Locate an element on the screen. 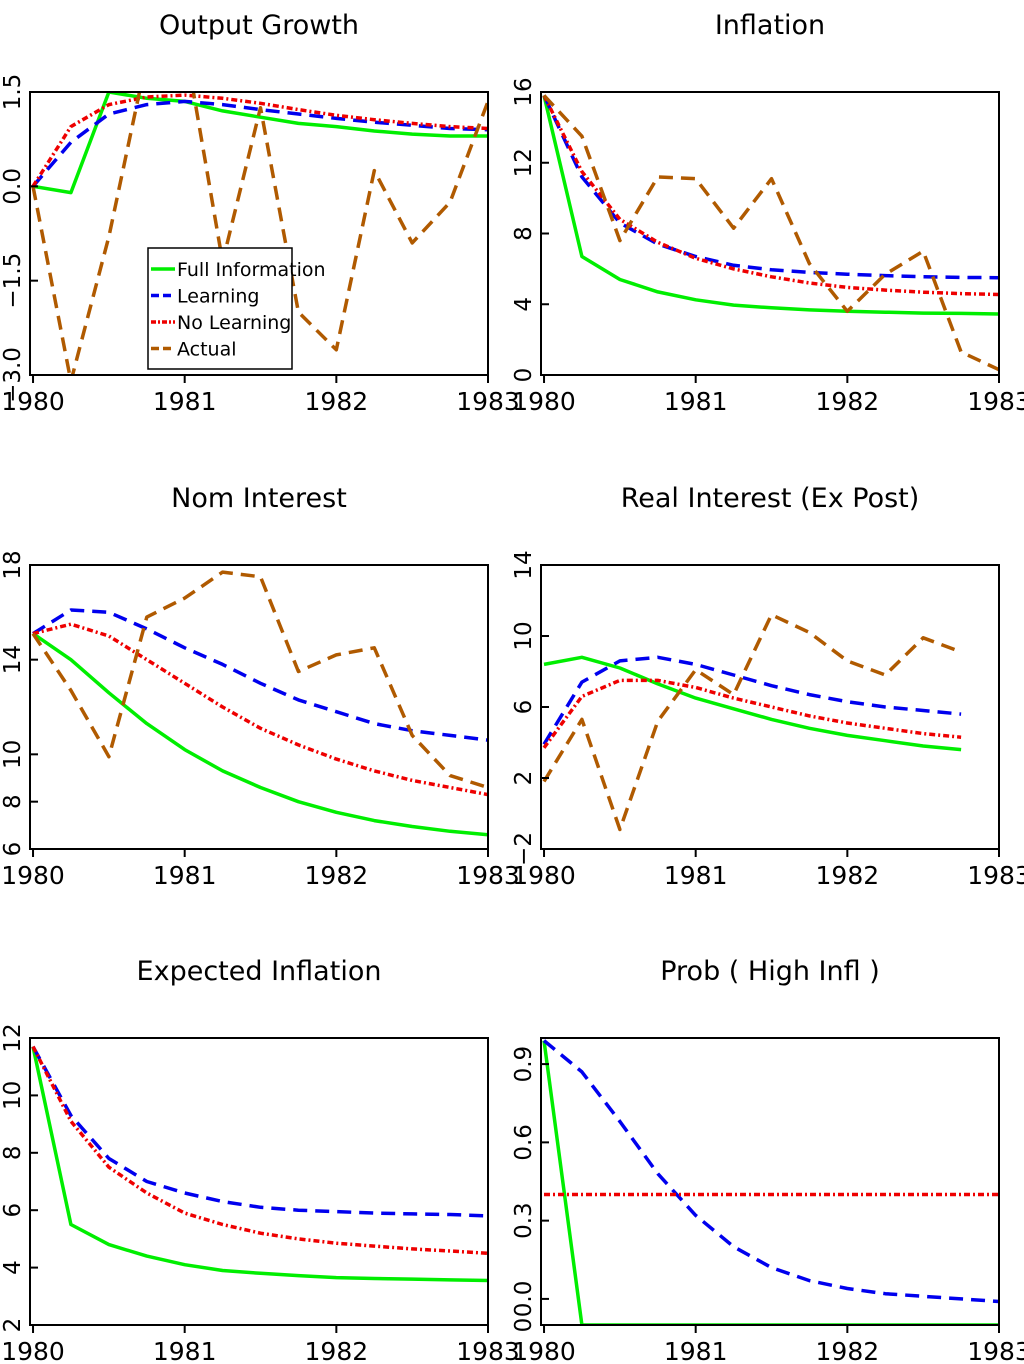  y-tick-label: 0.9 is located at coordinates (524, 1064).